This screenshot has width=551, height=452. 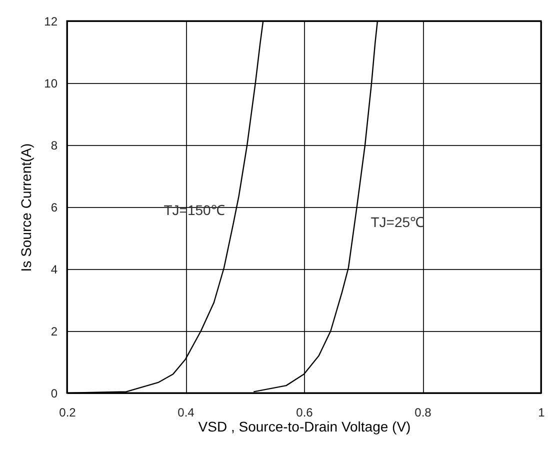 What do you see at coordinates (54, 331) in the screenshot?
I see `y-tick-label: 2` at bounding box center [54, 331].